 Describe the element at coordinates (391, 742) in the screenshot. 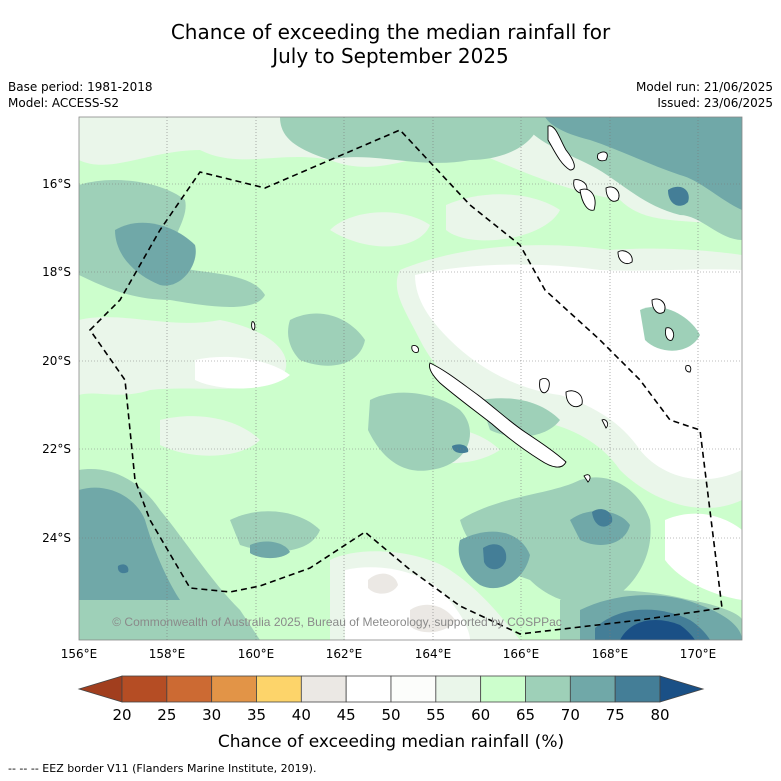

I see `colorbar-label: Chance of exceeding median rainfall (%)` at that location.